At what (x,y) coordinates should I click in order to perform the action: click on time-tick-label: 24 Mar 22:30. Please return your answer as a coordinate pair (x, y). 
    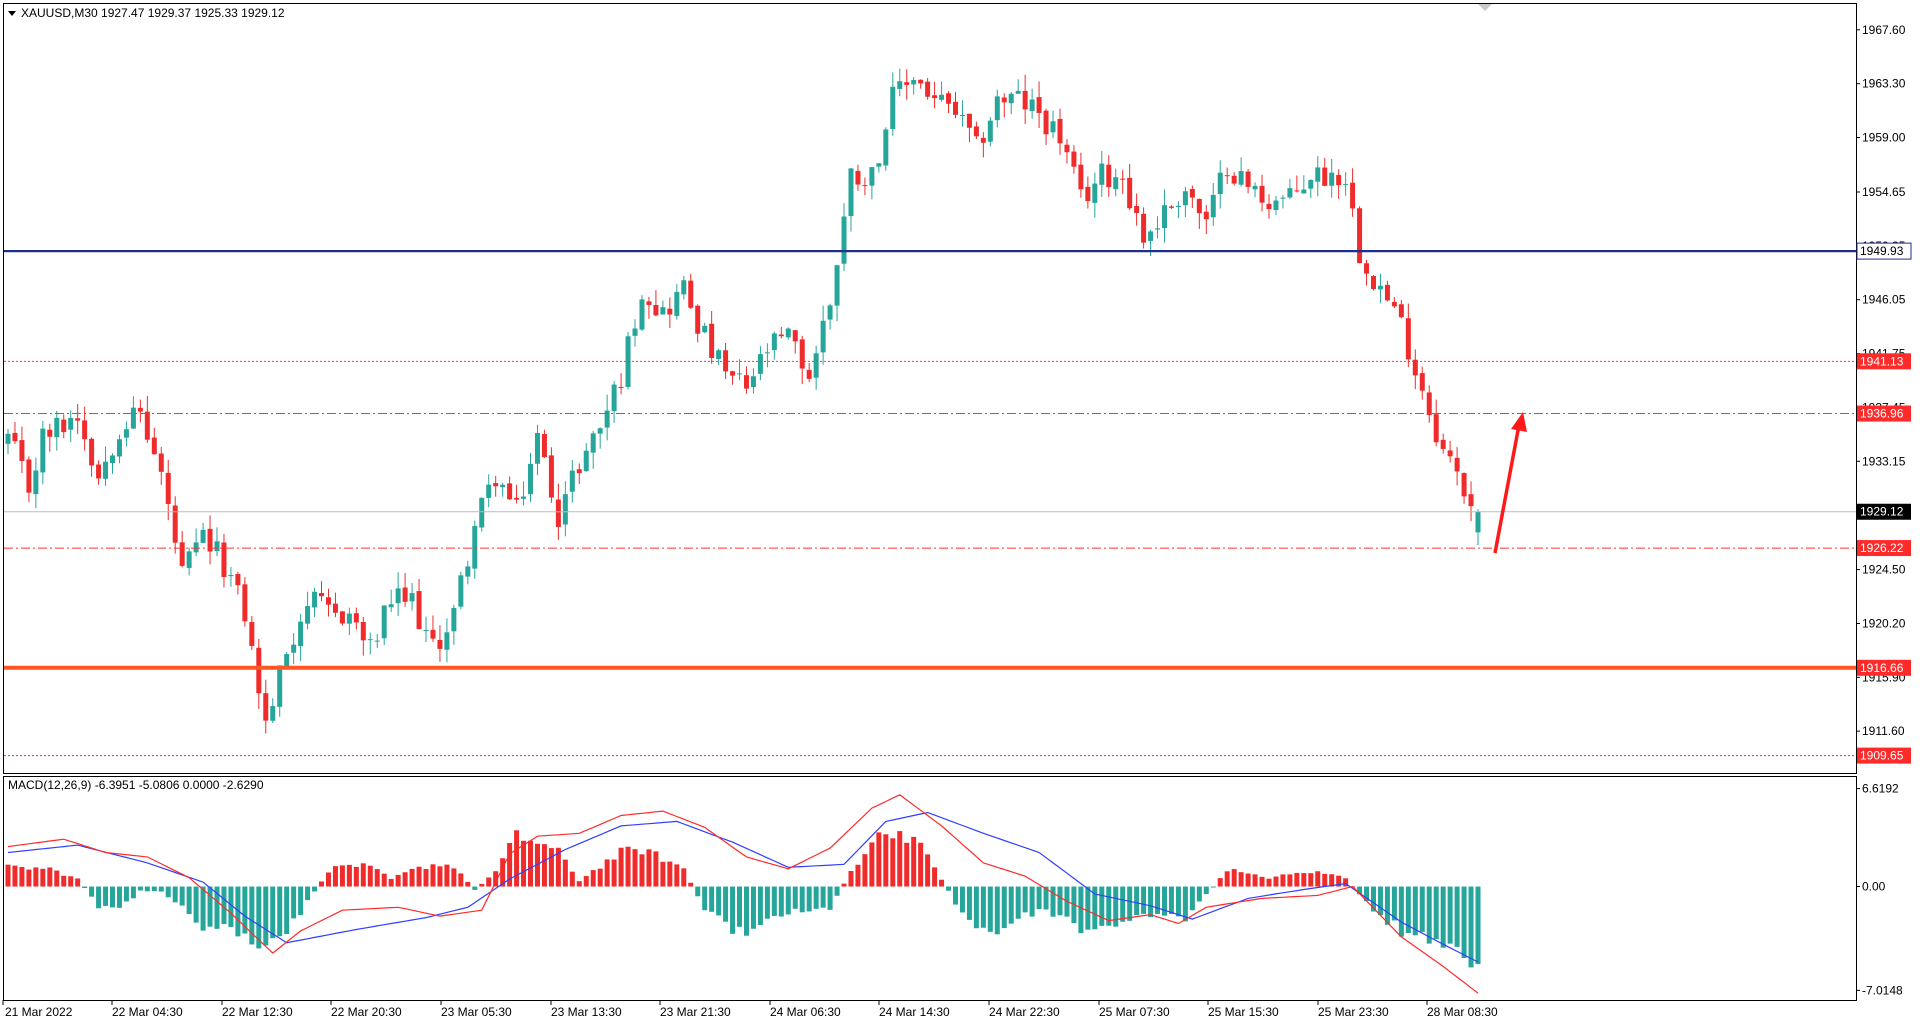
    Looking at the image, I should click on (1024, 1012).